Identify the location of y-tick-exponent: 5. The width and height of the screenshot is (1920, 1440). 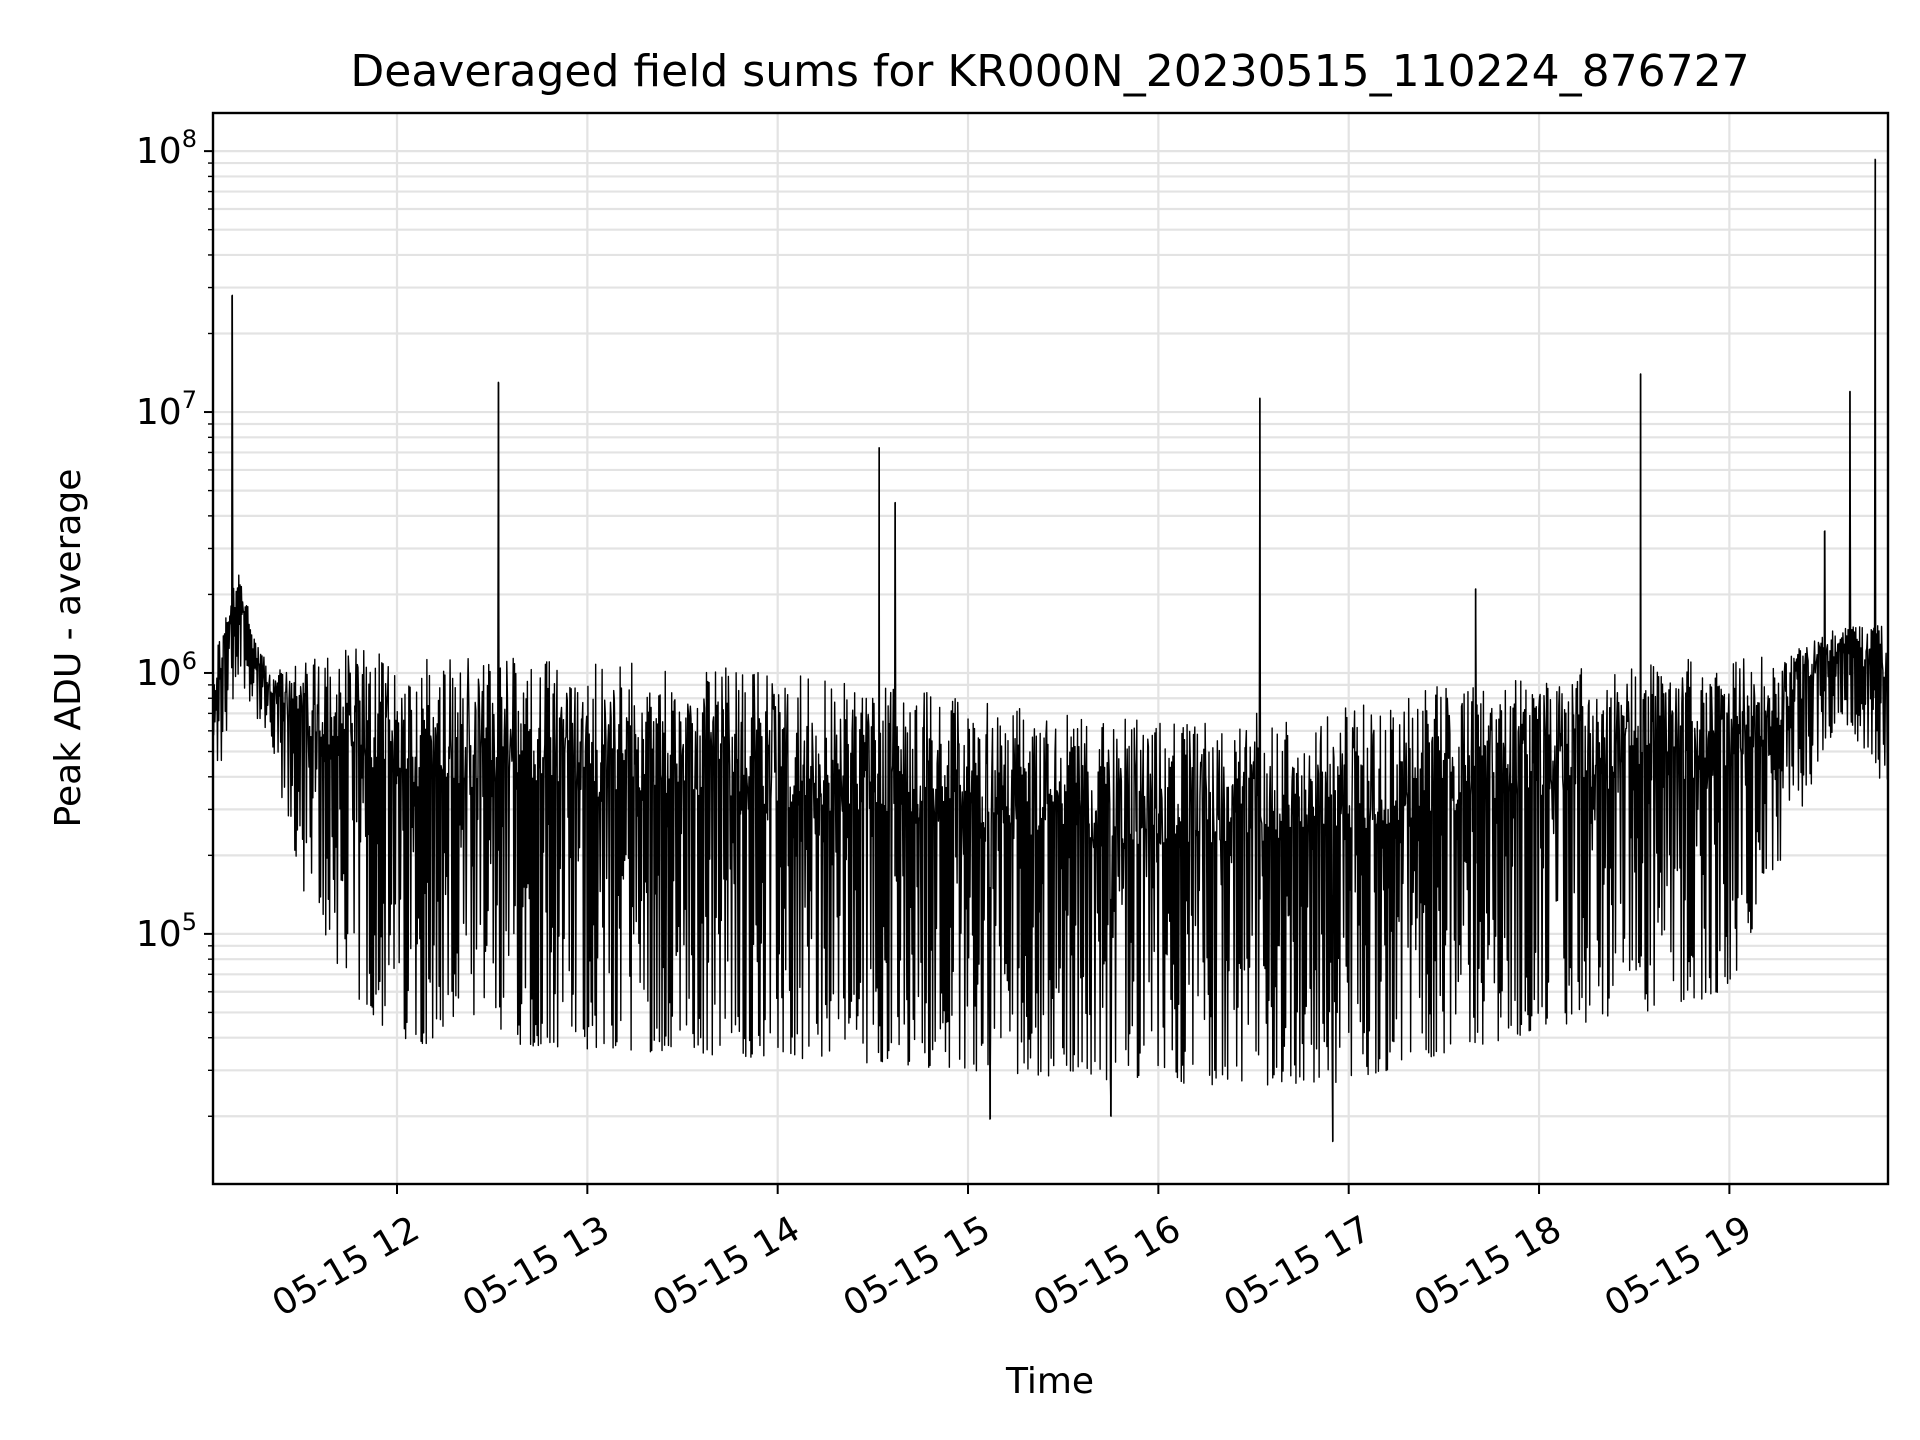
(189, 922).